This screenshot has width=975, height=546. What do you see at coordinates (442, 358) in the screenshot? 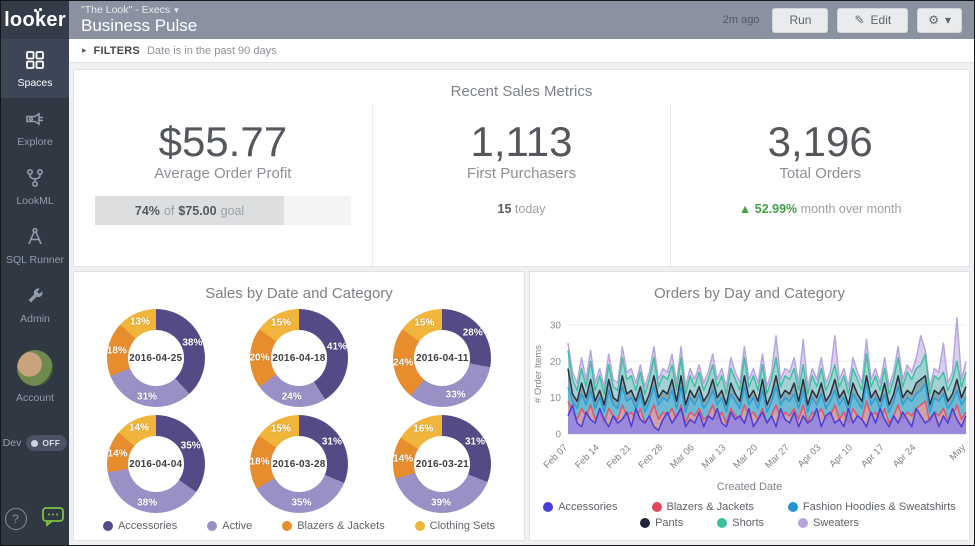
I see `donut-chart-2016-04-11: 2016-04-11 28% 33% 24% 15%` at bounding box center [442, 358].